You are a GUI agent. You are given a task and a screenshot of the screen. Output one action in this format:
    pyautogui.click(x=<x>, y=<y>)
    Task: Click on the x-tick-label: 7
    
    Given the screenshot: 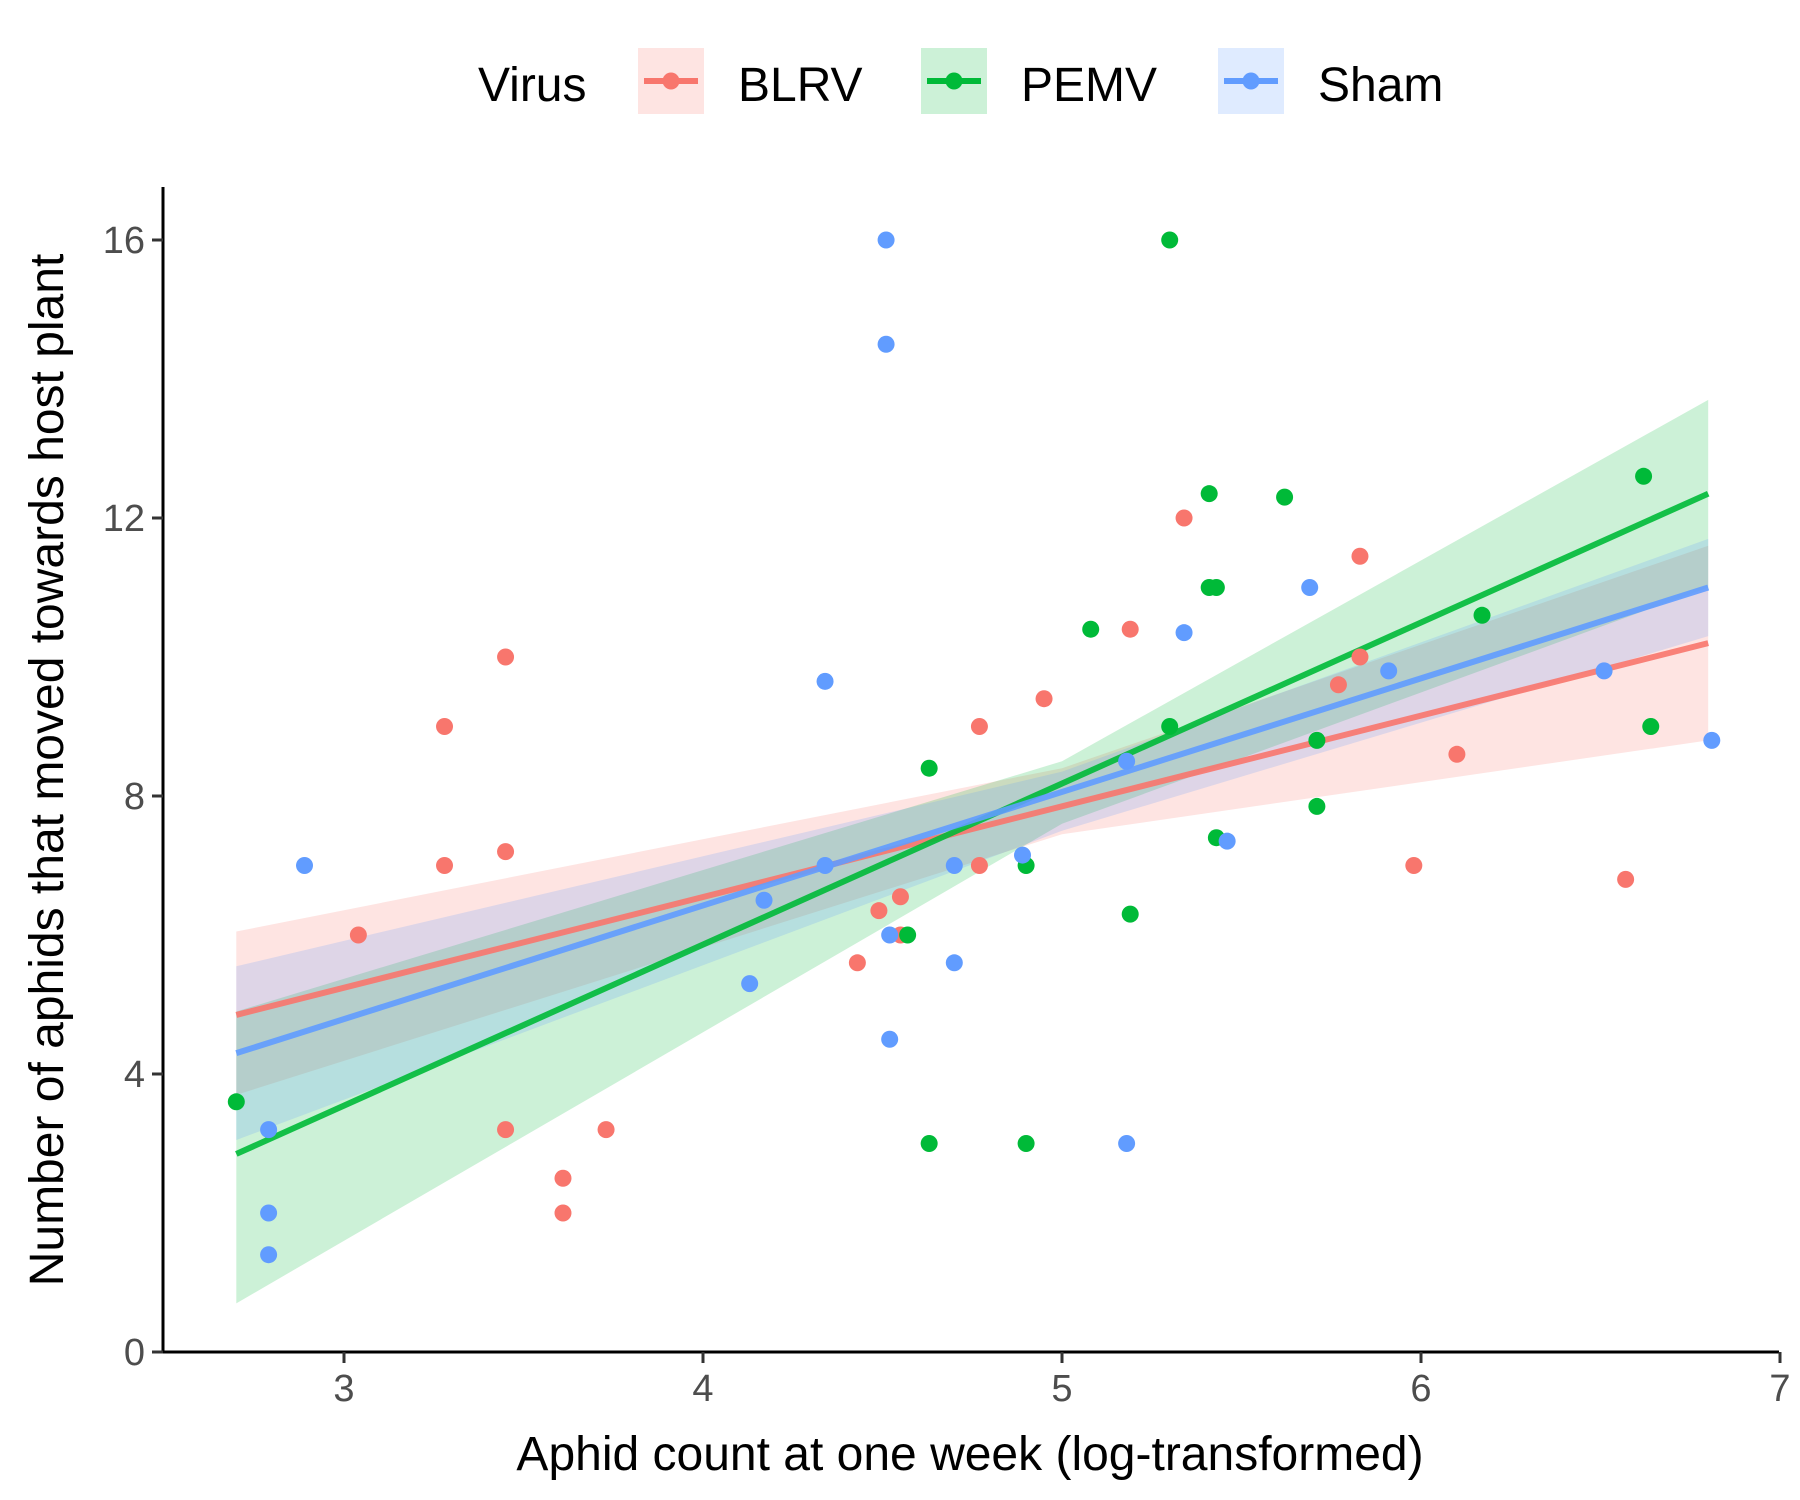 What is the action you would take?
    pyautogui.click(x=1779, y=1389)
    